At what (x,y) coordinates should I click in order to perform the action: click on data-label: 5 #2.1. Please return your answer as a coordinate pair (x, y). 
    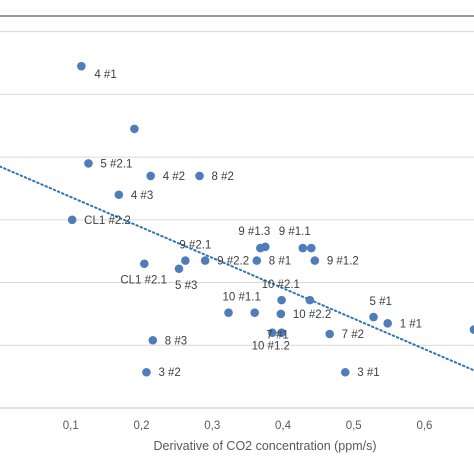
    Looking at the image, I should click on (116, 164).